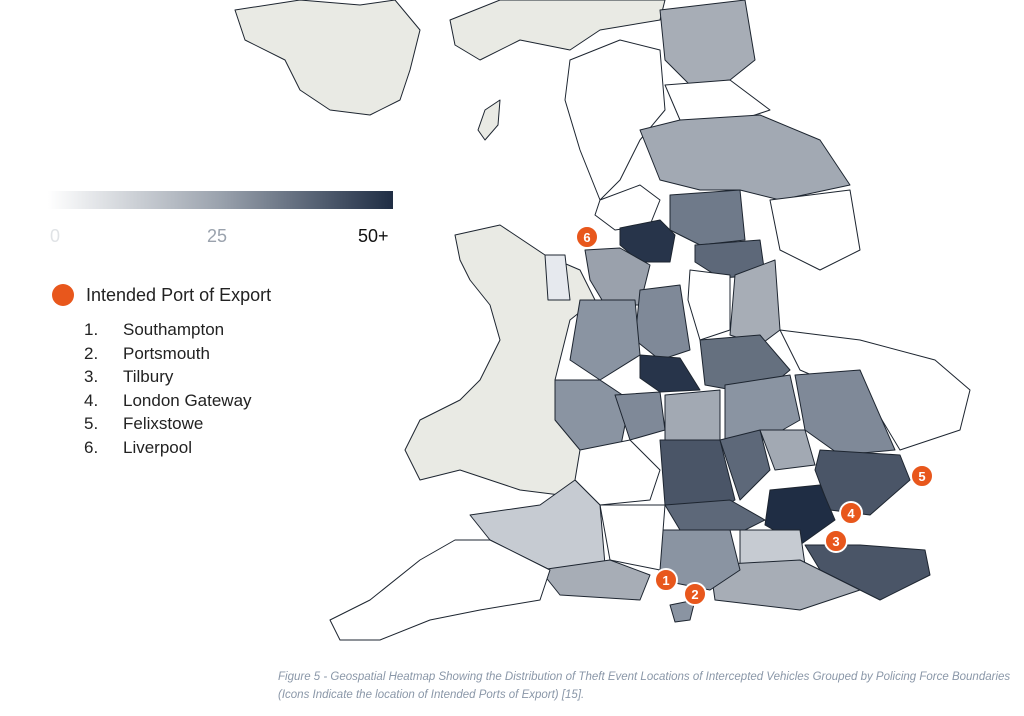 Image resolution: width=1024 pixels, height=716 pixels. I want to click on region-dorset, so click(595, 580).